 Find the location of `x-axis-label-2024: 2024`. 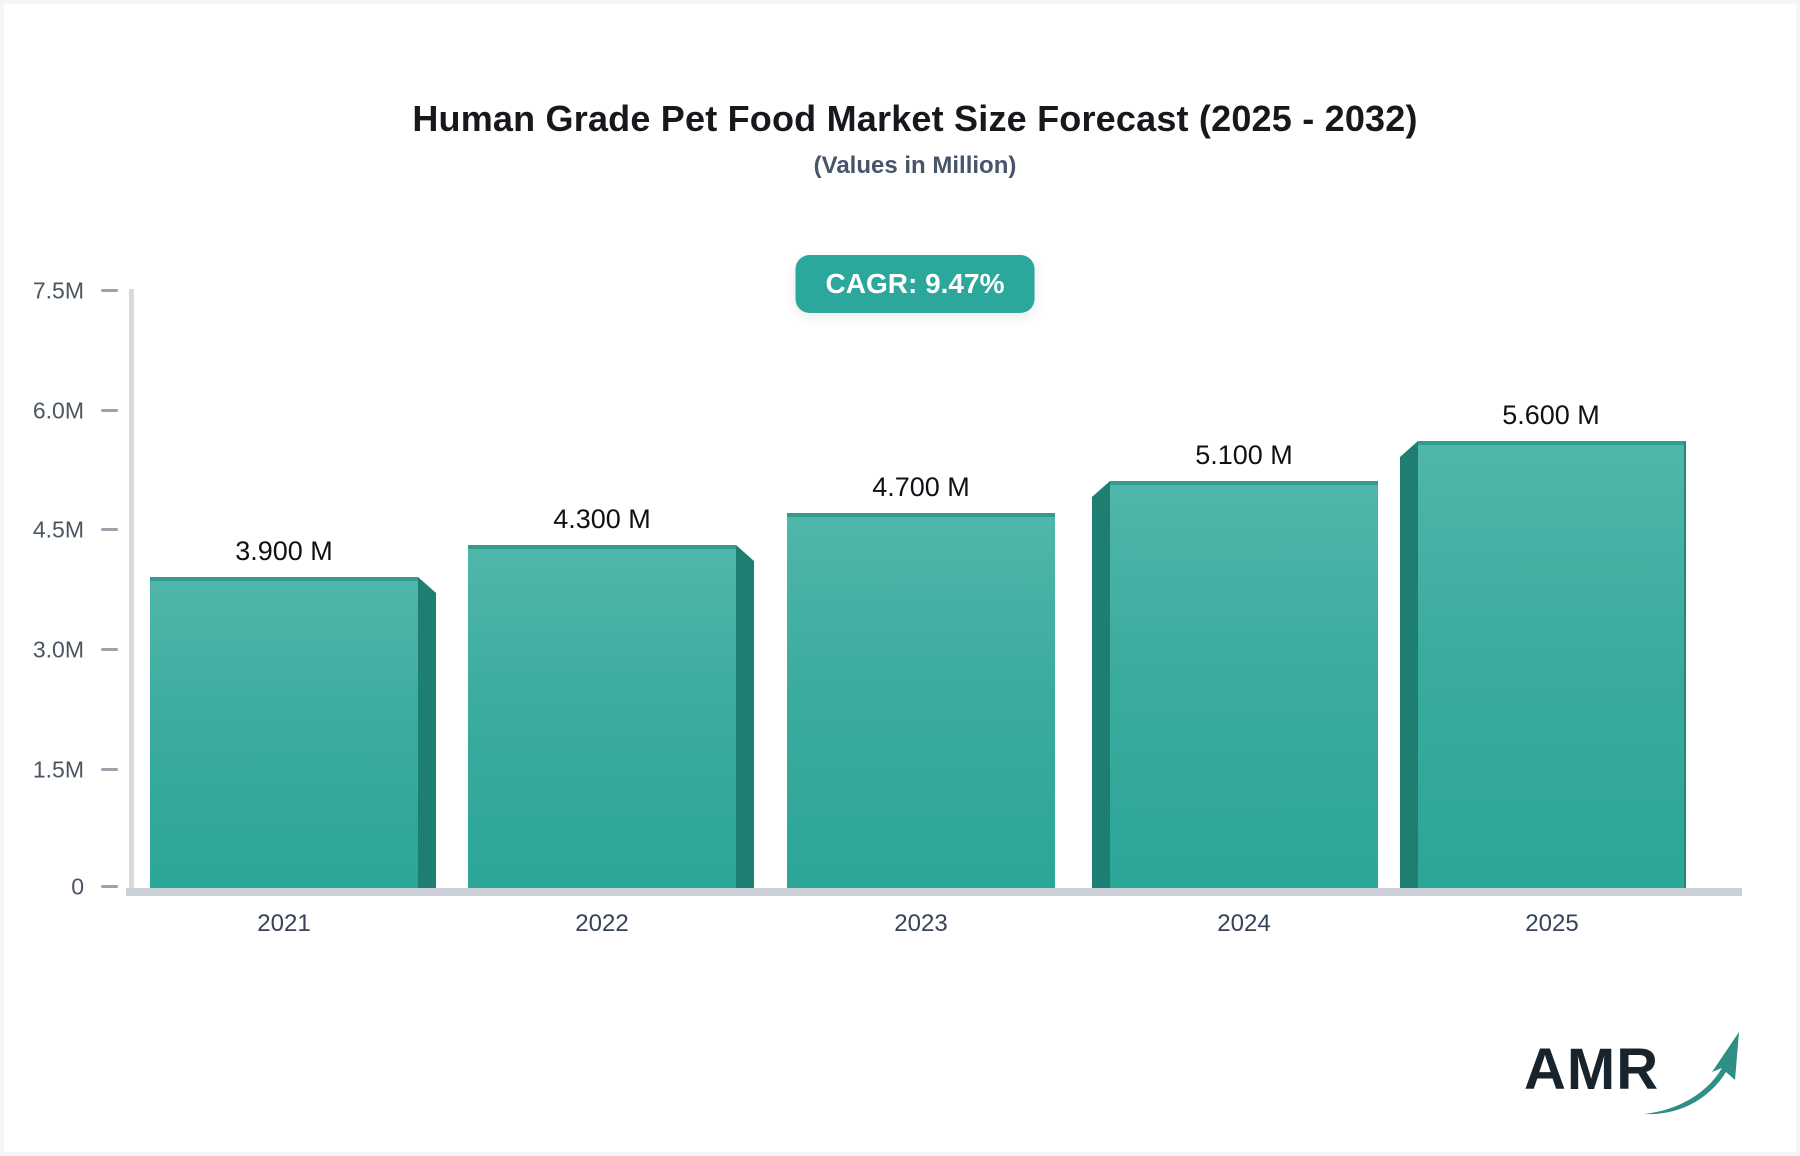

x-axis-label-2024: 2024 is located at coordinates (1244, 923).